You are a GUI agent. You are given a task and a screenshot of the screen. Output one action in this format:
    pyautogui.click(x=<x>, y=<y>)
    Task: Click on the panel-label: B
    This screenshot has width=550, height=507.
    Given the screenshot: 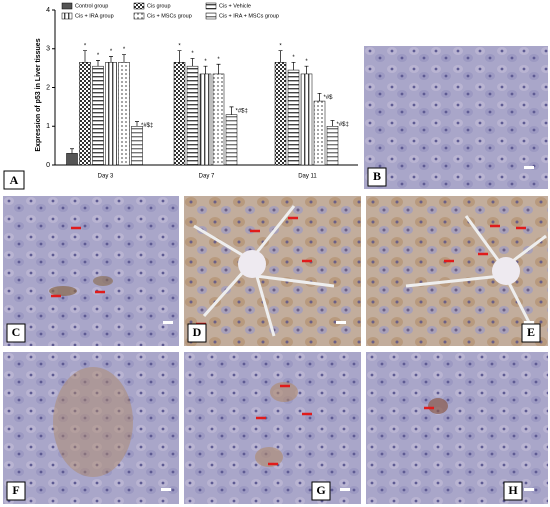 What is the action you would take?
    pyautogui.click(x=377, y=176)
    